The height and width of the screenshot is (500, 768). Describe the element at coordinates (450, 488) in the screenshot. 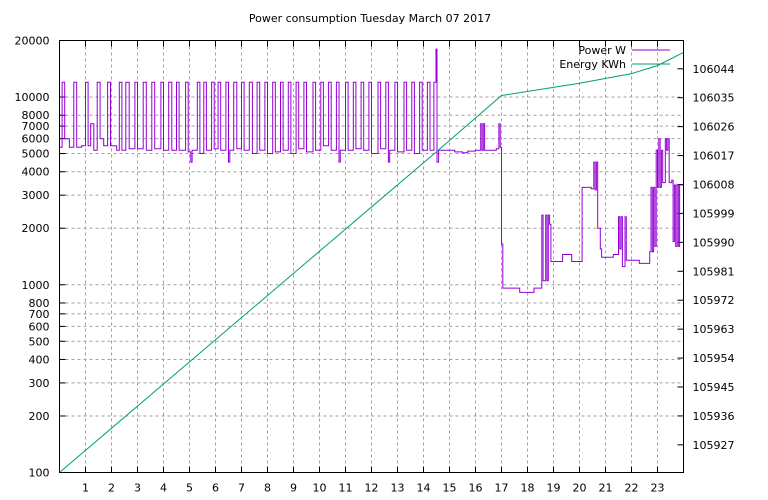

I see `x-tick-label: 15` at that location.